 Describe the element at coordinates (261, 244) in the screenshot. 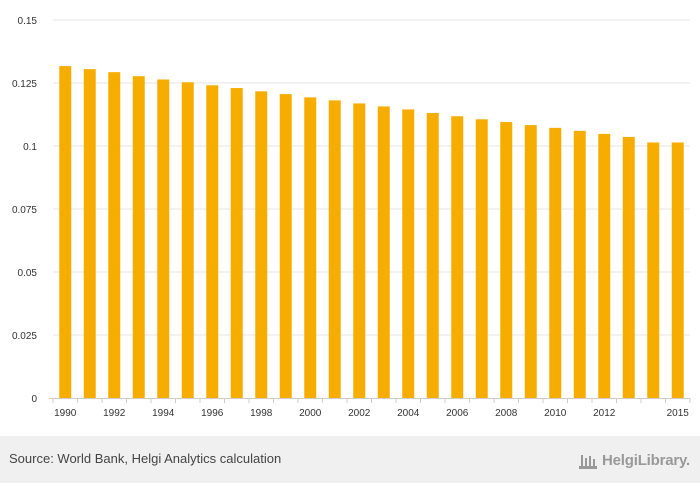

I see `bar-1998` at that location.